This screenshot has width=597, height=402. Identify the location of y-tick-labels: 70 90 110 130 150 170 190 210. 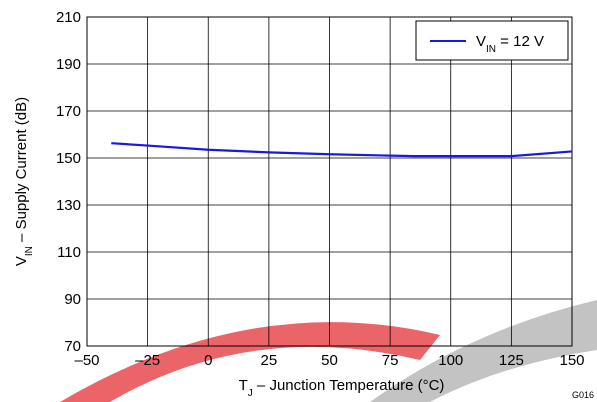
(68, 182).